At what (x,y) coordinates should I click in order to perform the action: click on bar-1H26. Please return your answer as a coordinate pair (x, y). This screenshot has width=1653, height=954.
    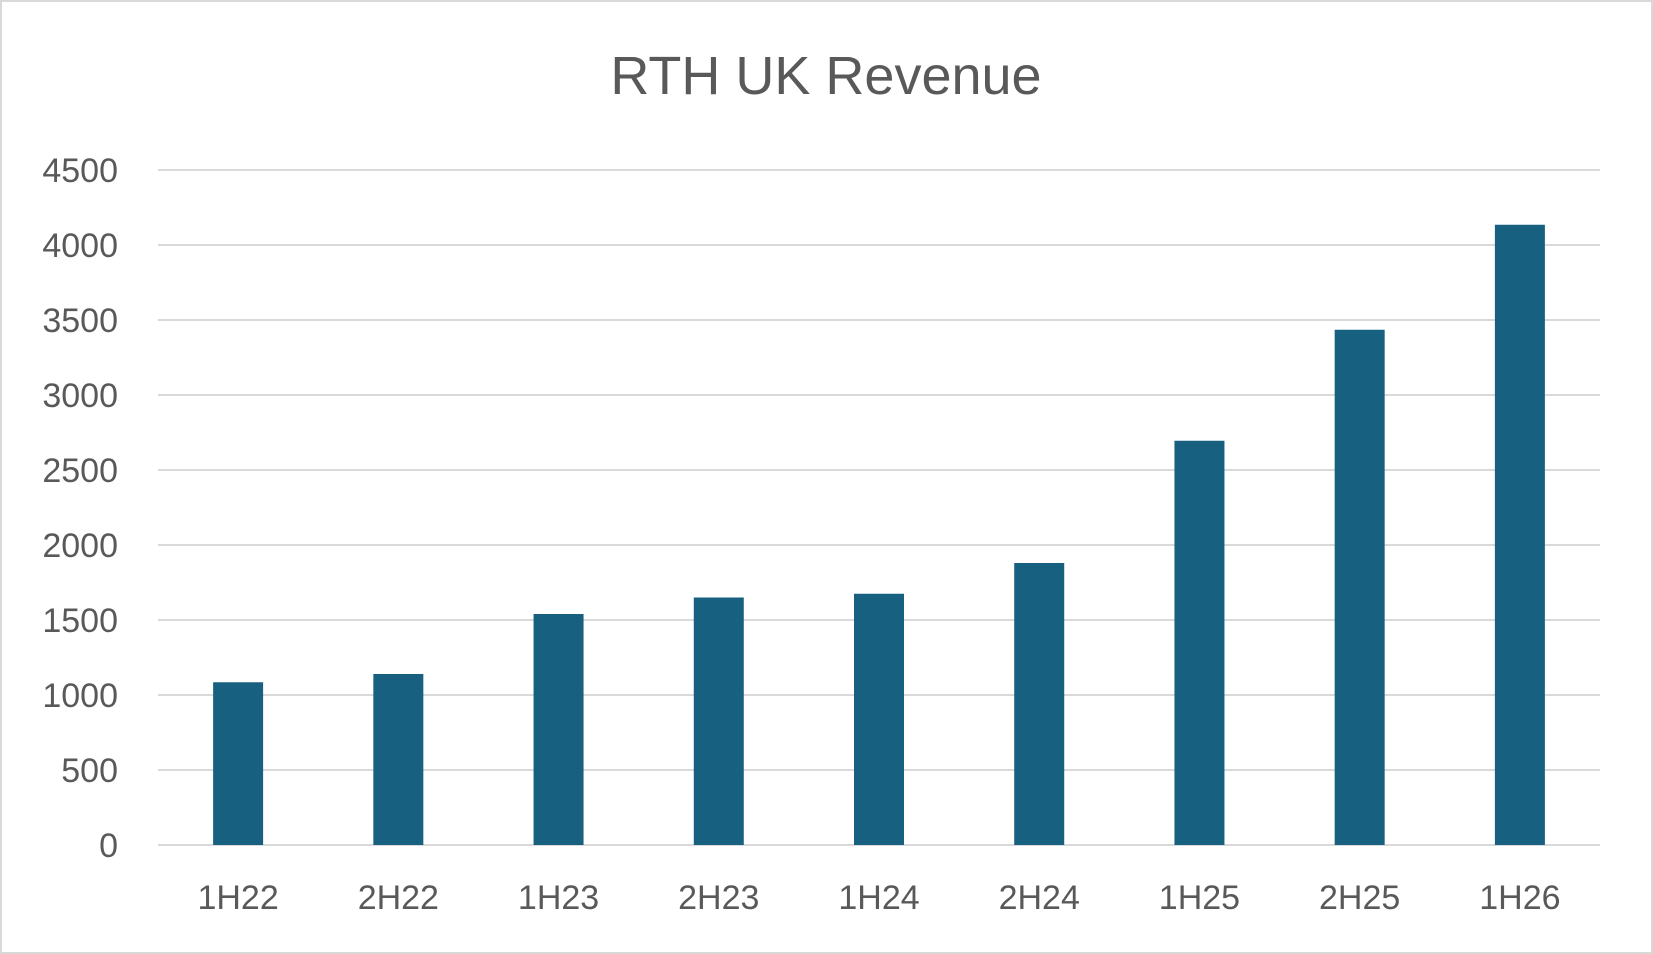
    Looking at the image, I should click on (1519, 534).